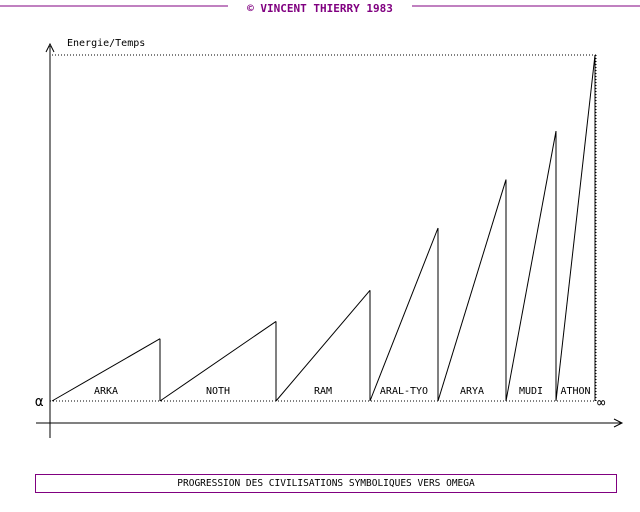  Describe the element at coordinates (50, 47) in the screenshot. I see `y-axis-arrow` at that location.